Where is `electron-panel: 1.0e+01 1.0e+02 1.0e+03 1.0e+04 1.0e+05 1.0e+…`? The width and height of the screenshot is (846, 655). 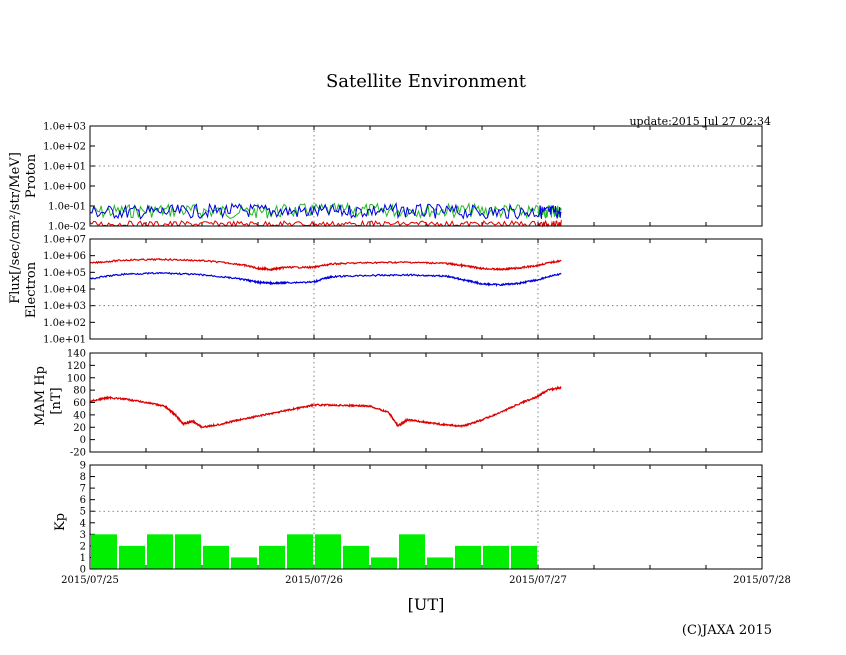 electron-panel: 1.0e+01 1.0e+02 1.0e+03 1.0e+04 1.0e+05 1.0e+… is located at coordinates (403, 290).